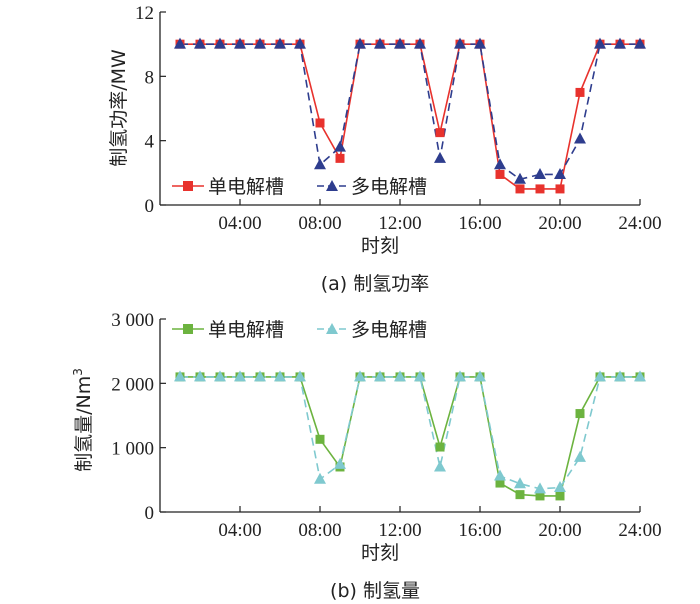  Describe the element at coordinates (380, 553) in the screenshot. I see `panel-b-x-axis-label: 时刻` at that location.